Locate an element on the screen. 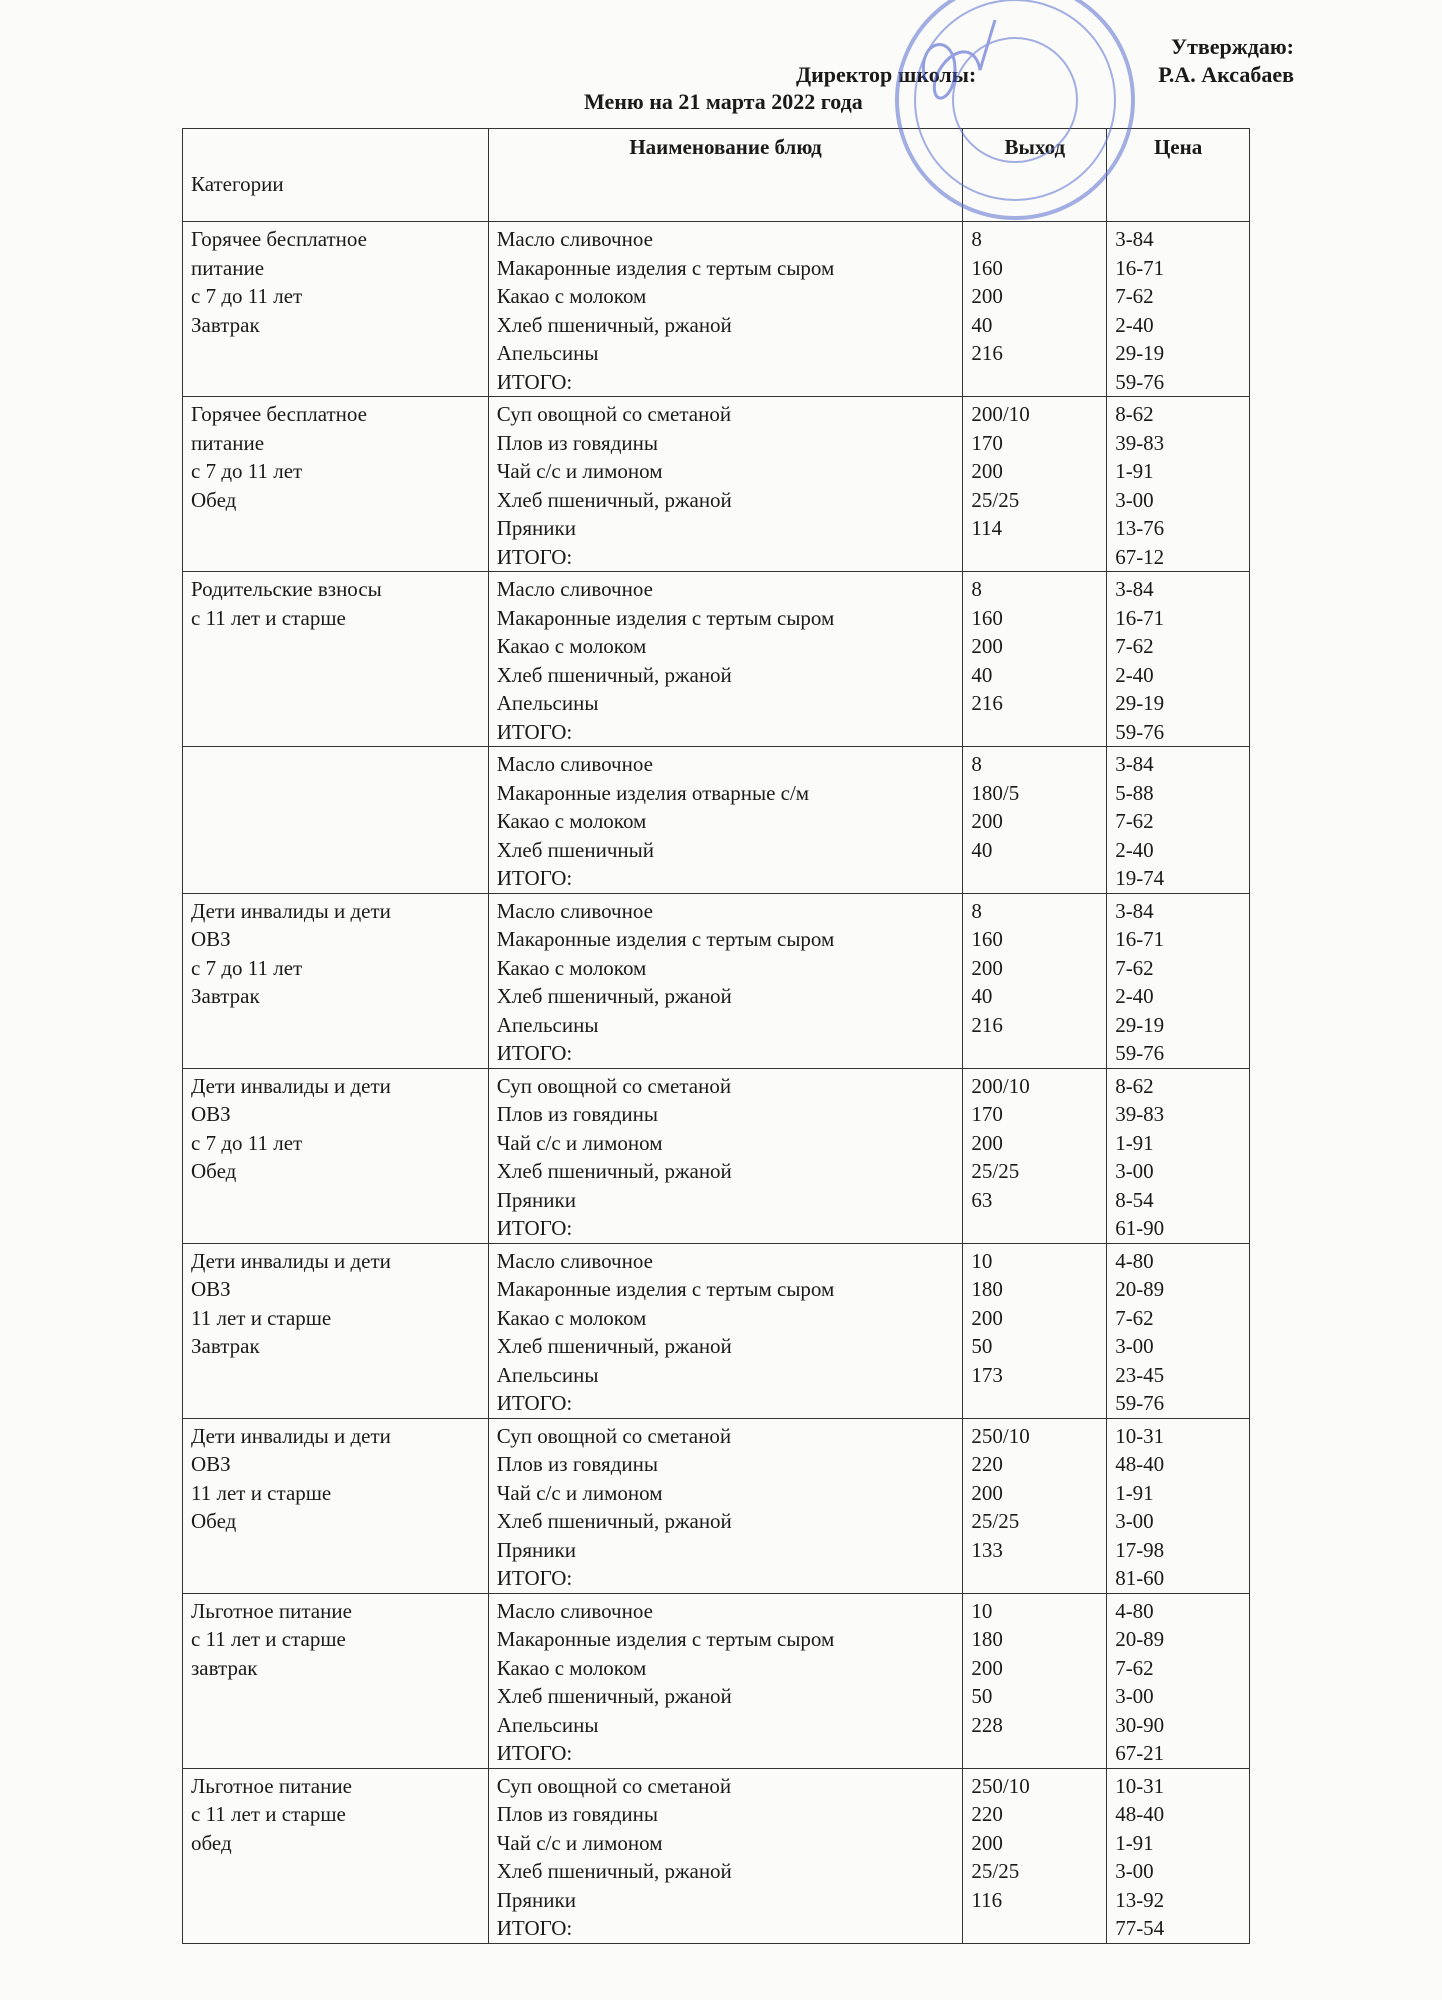 The height and width of the screenshot is (2000, 1442). yield-cell-line: 10 is located at coordinates (982, 1260).